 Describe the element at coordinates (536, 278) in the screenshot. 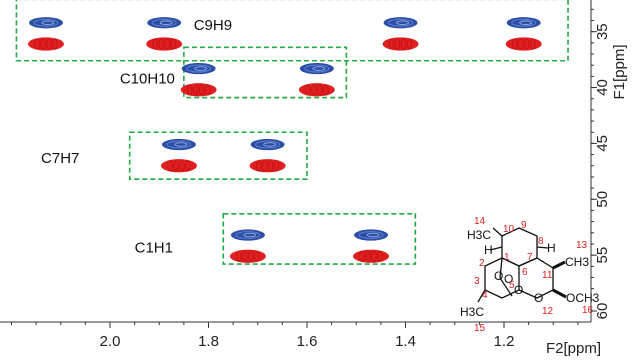

I see `ring-right` at that location.